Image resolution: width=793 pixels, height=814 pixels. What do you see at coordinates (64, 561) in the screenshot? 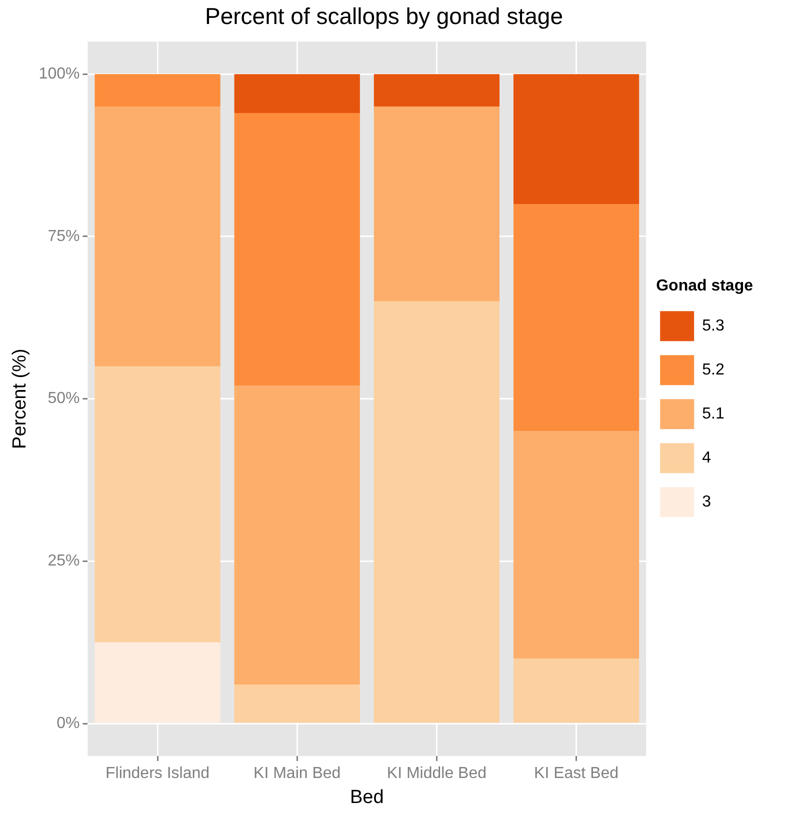
I see `y-tick-label: 25%` at bounding box center [64, 561].